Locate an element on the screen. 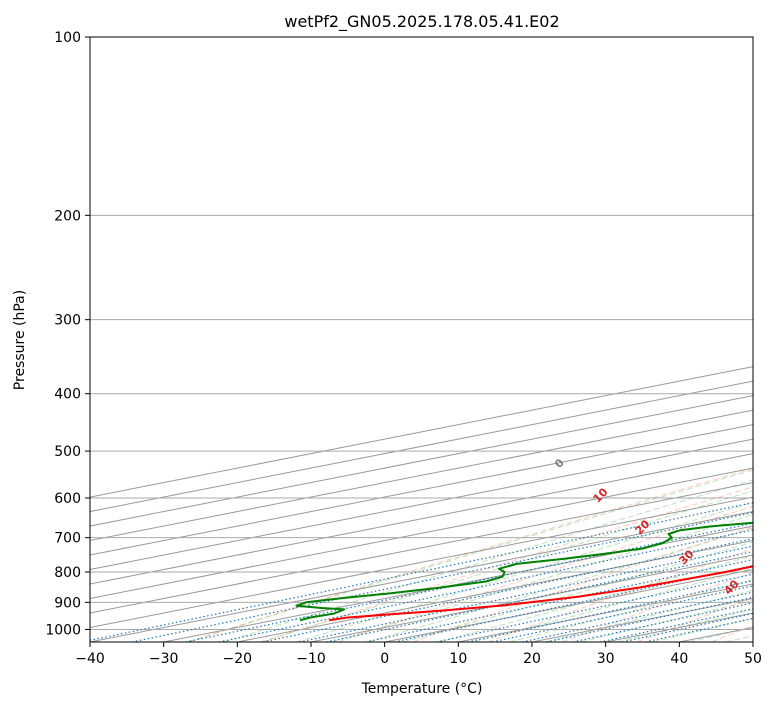 This screenshot has height=708, width=775. dewpoint-line is located at coordinates (524, 571).